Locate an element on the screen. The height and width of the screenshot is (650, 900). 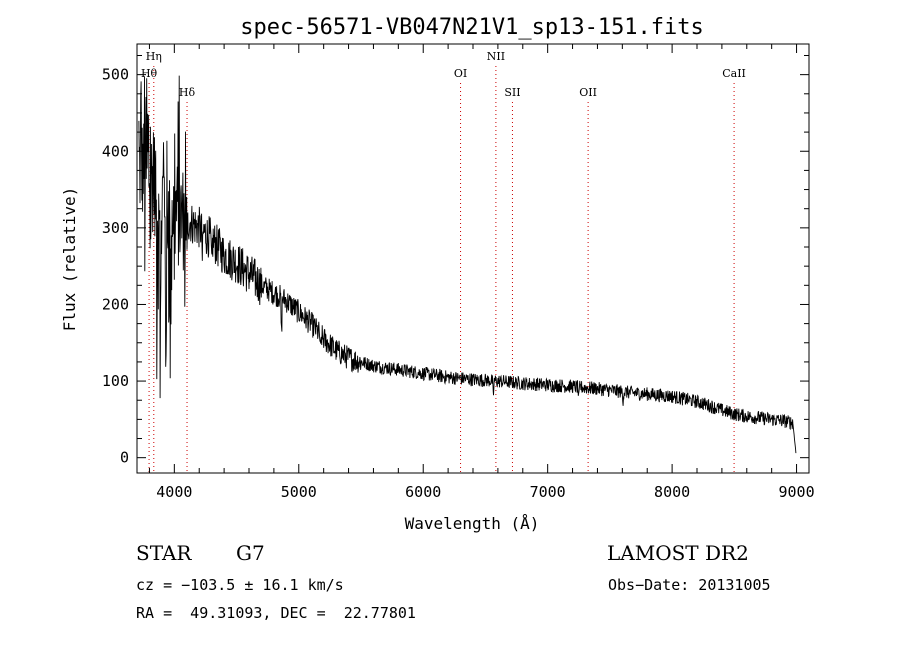
line-marker-label: OI is located at coordinates (460, 73).